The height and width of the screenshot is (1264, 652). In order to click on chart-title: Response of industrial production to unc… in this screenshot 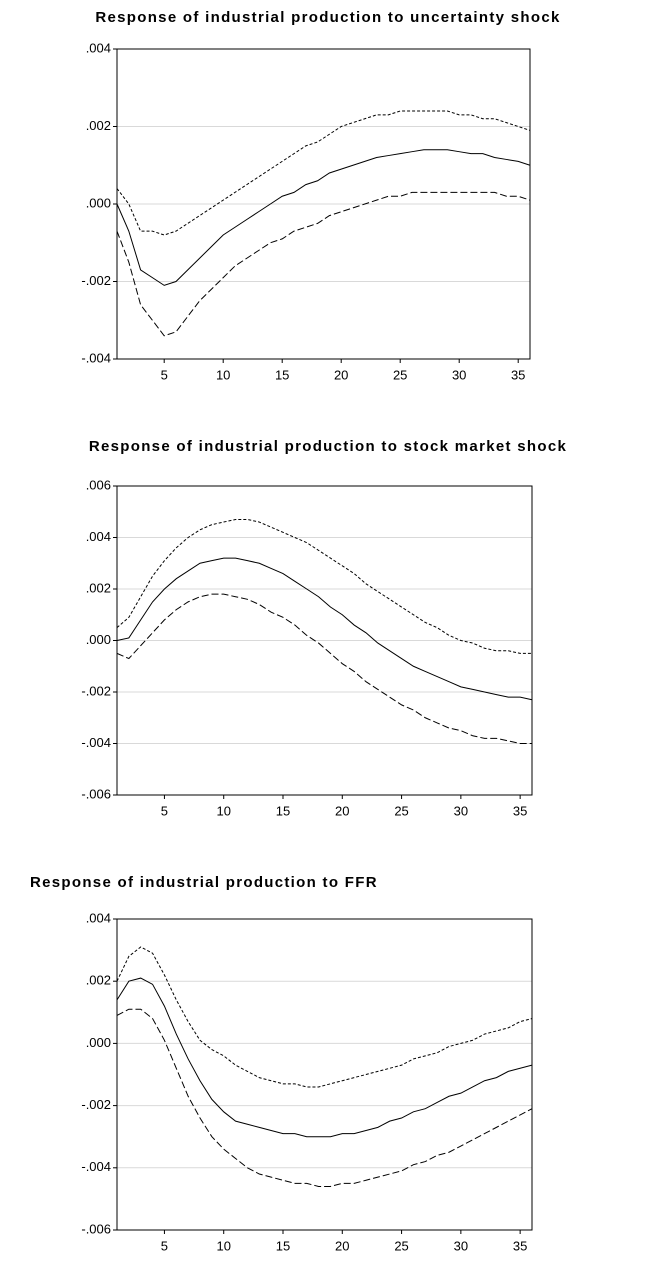, I will do `click(327, 17)`.